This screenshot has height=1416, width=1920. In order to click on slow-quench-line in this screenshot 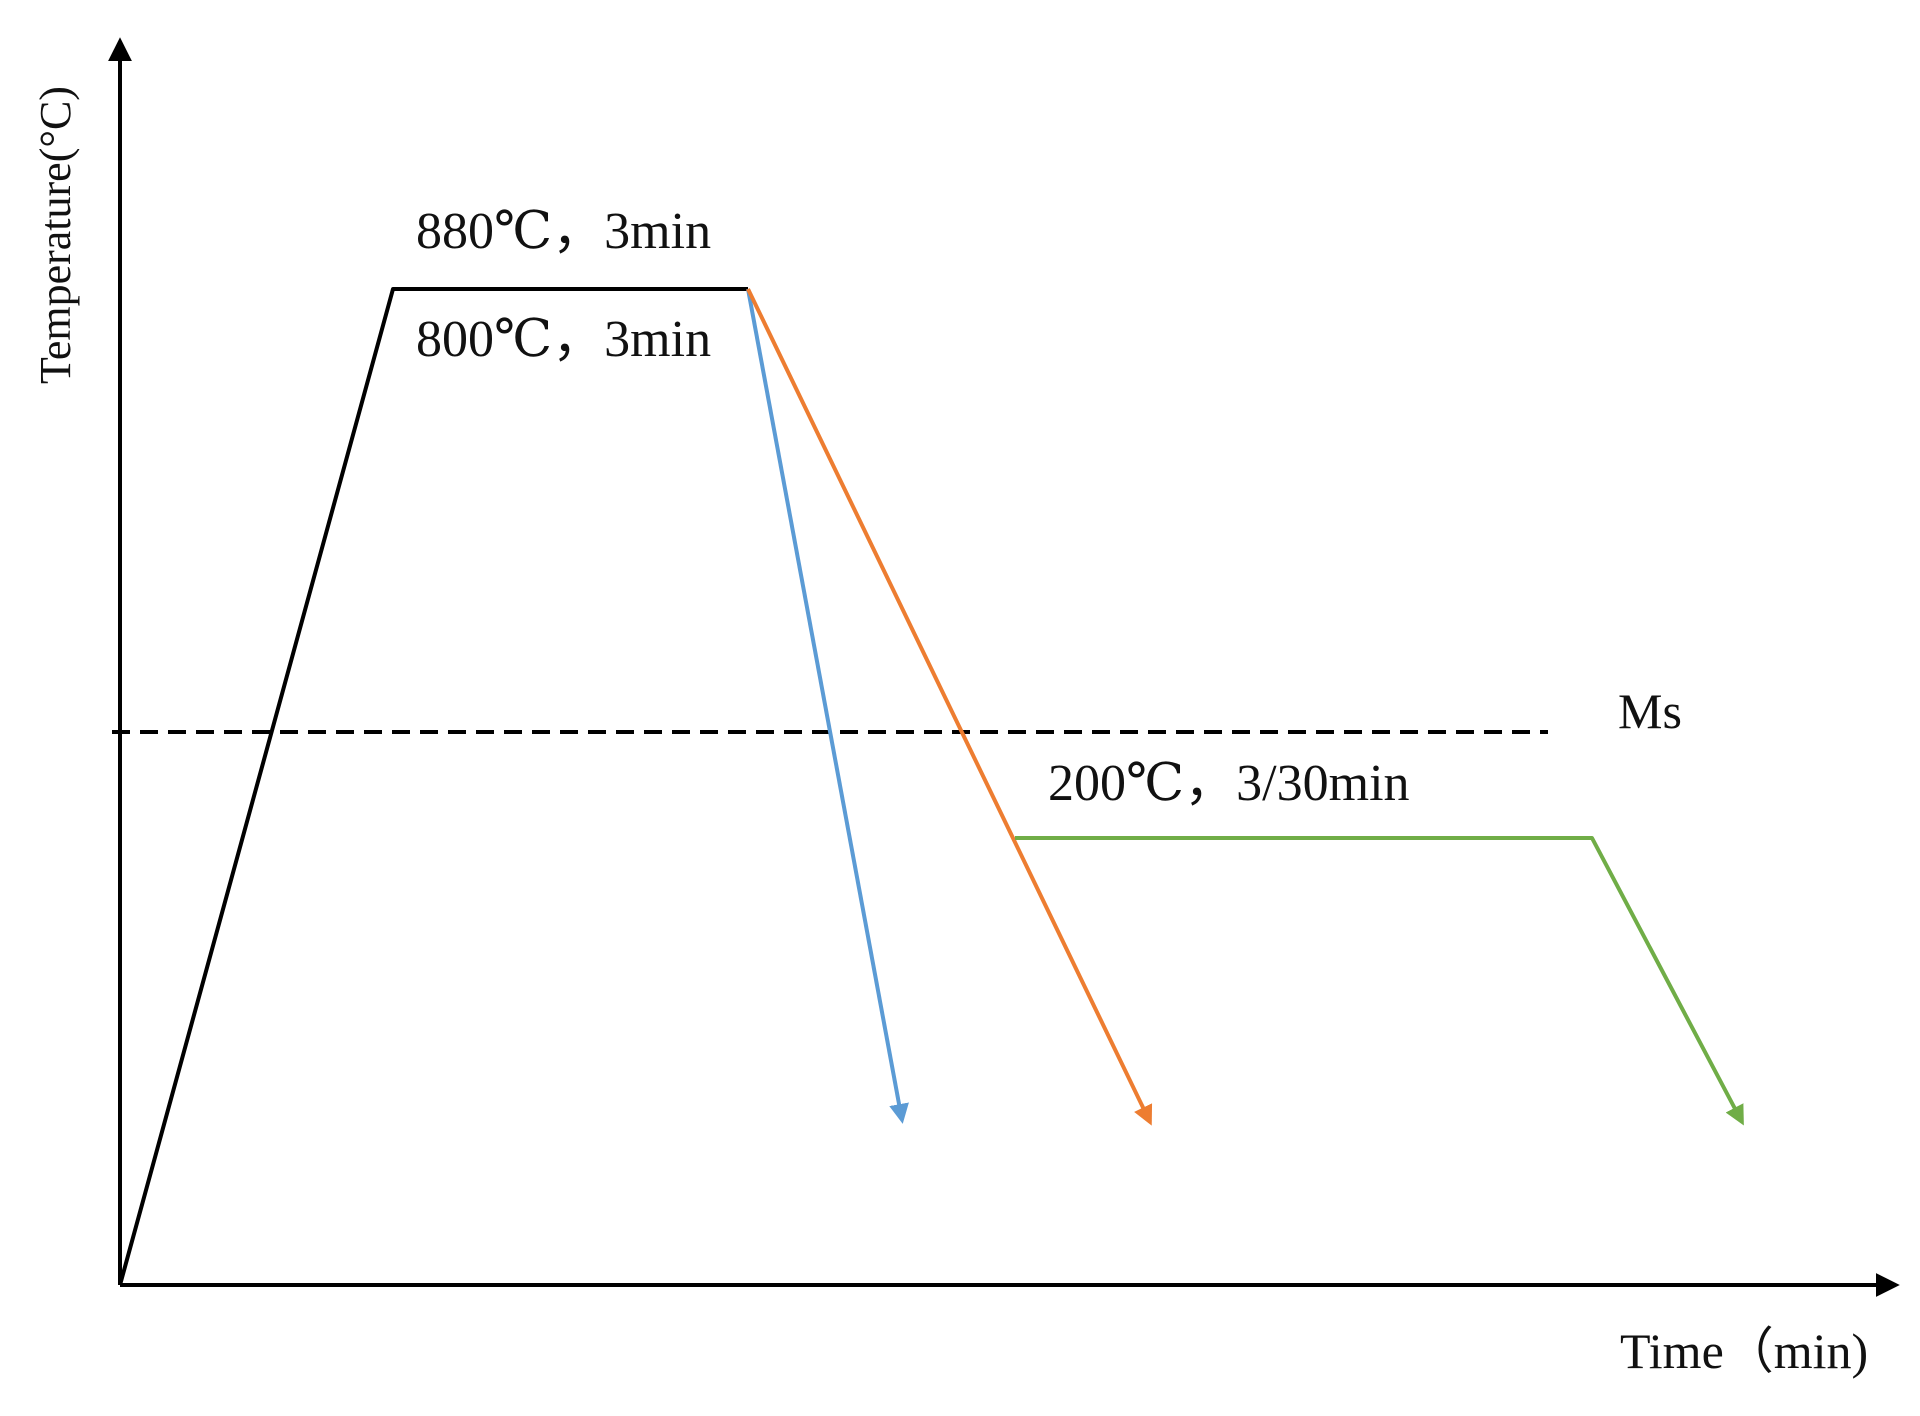, I will do `click(949, 707)`.